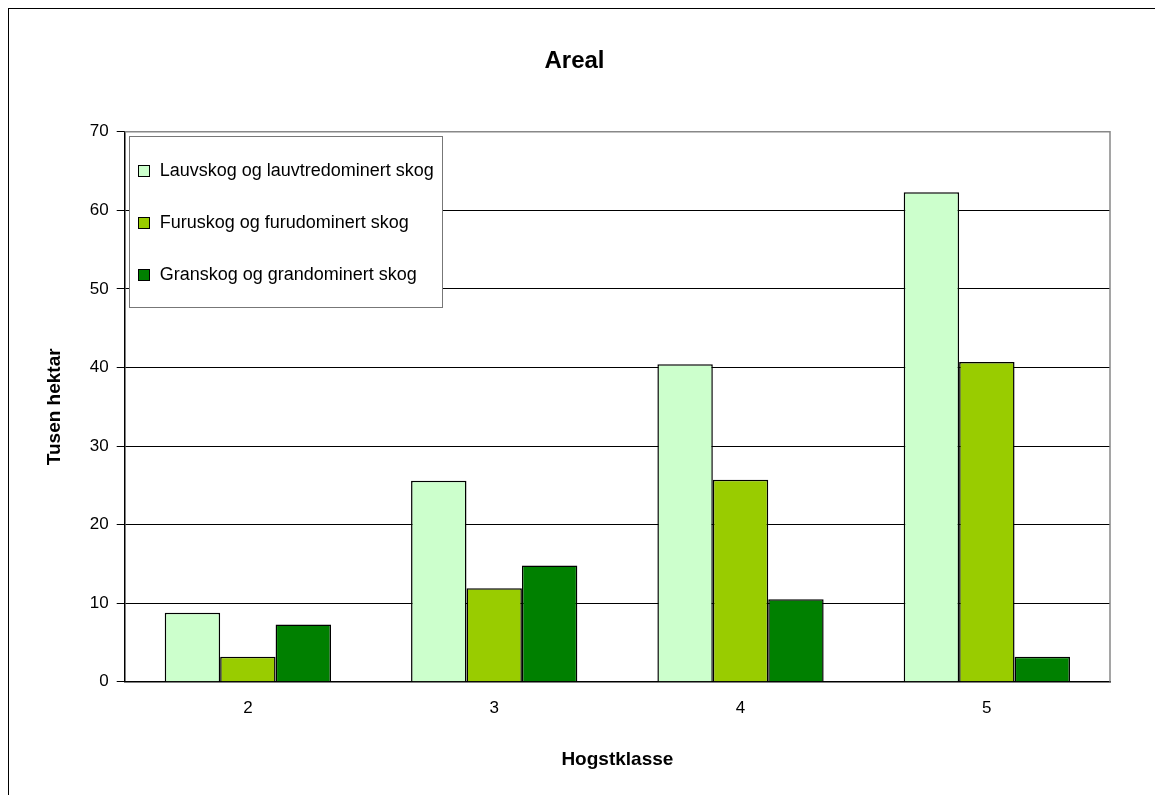  I want to click on y-tick-label: 50, so click(99, 288).